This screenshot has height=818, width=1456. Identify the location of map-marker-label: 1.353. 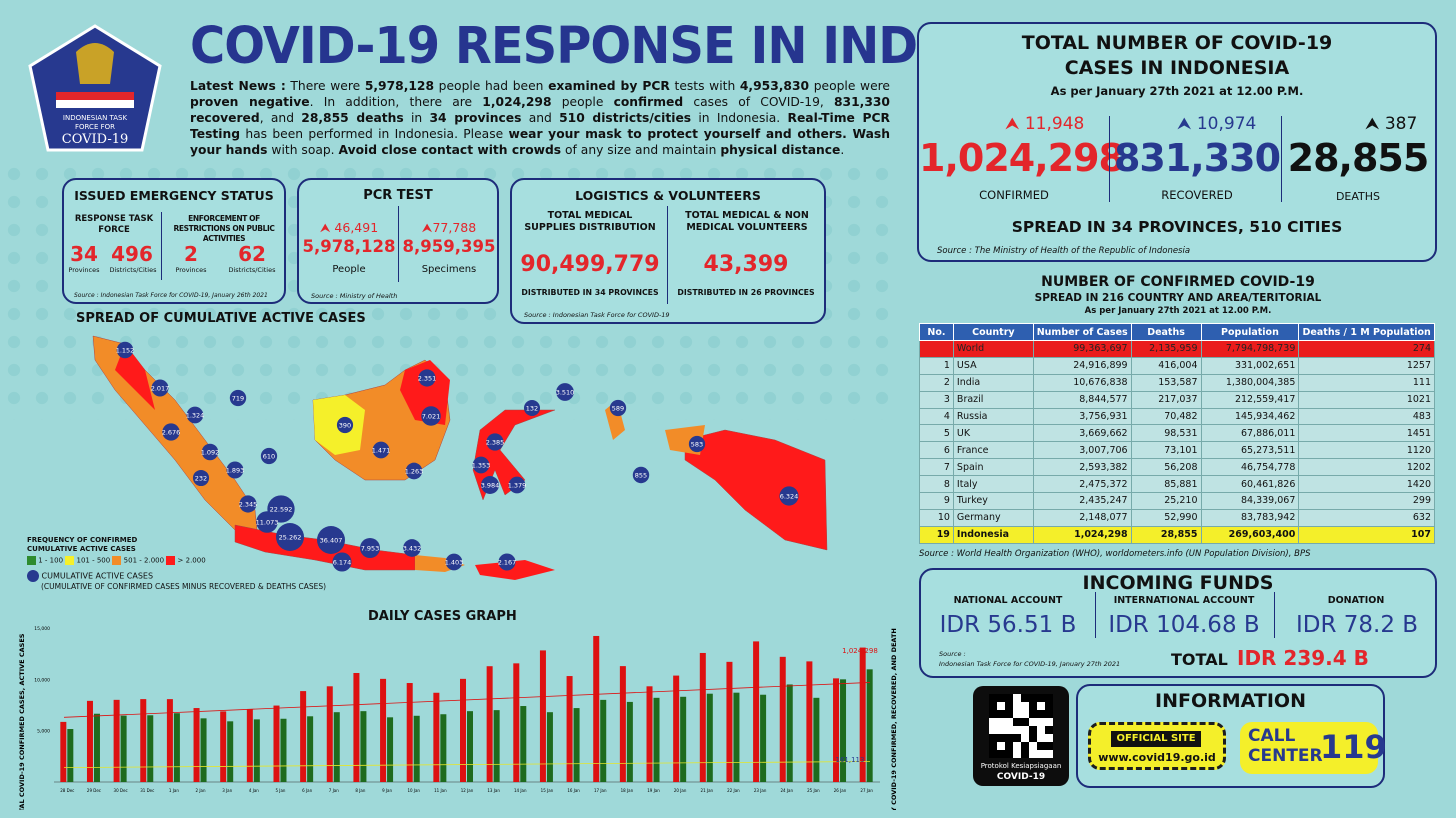
(481, 466).